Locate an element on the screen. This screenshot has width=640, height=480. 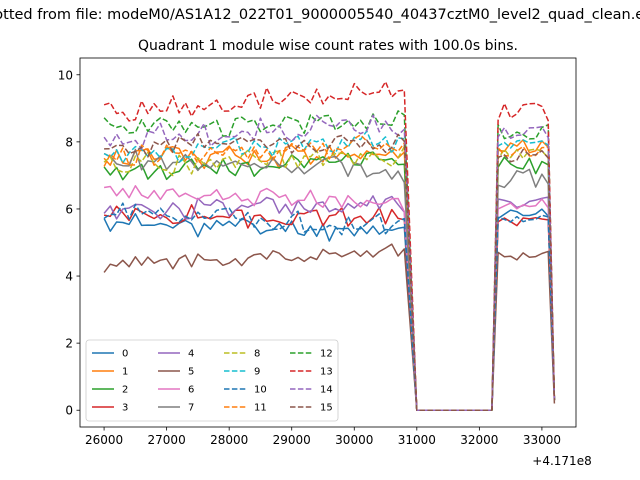
x-tick-label: 29000 is located at coordinates (292, 440).